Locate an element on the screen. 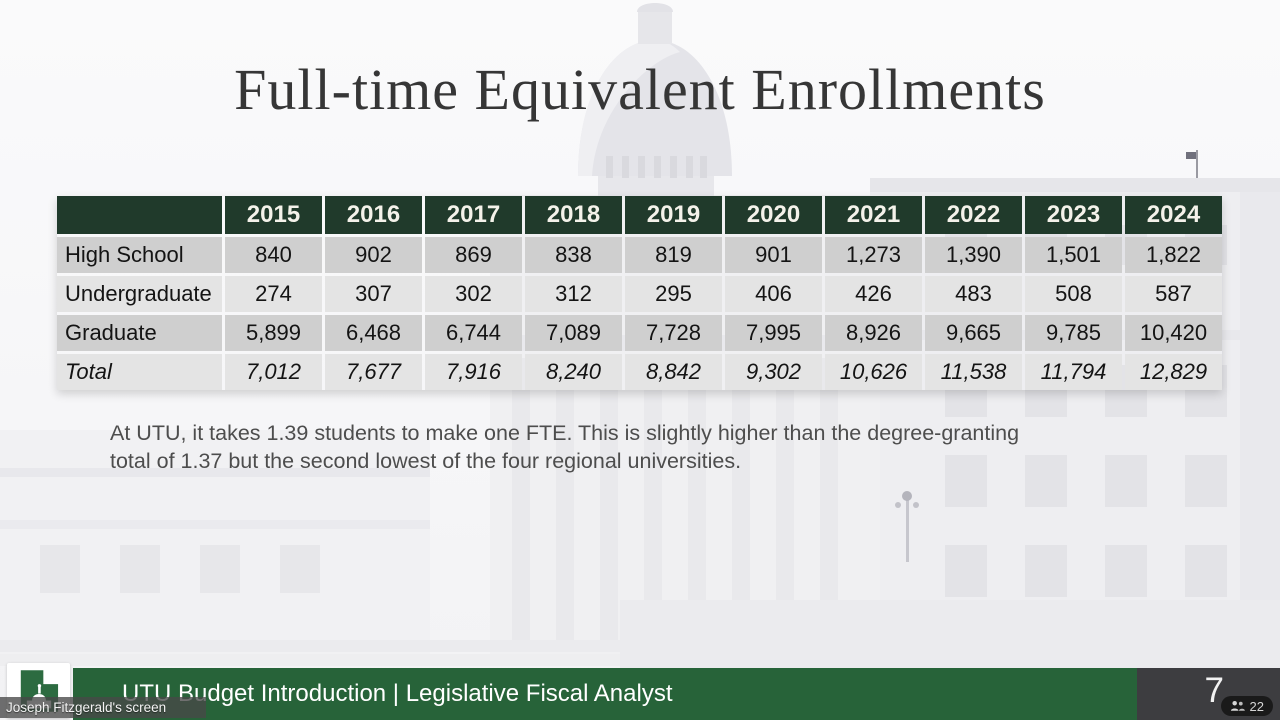 The width and height of the screenshot is (1280, 720). table-cell: 840 is located at coordinates (273, 255).